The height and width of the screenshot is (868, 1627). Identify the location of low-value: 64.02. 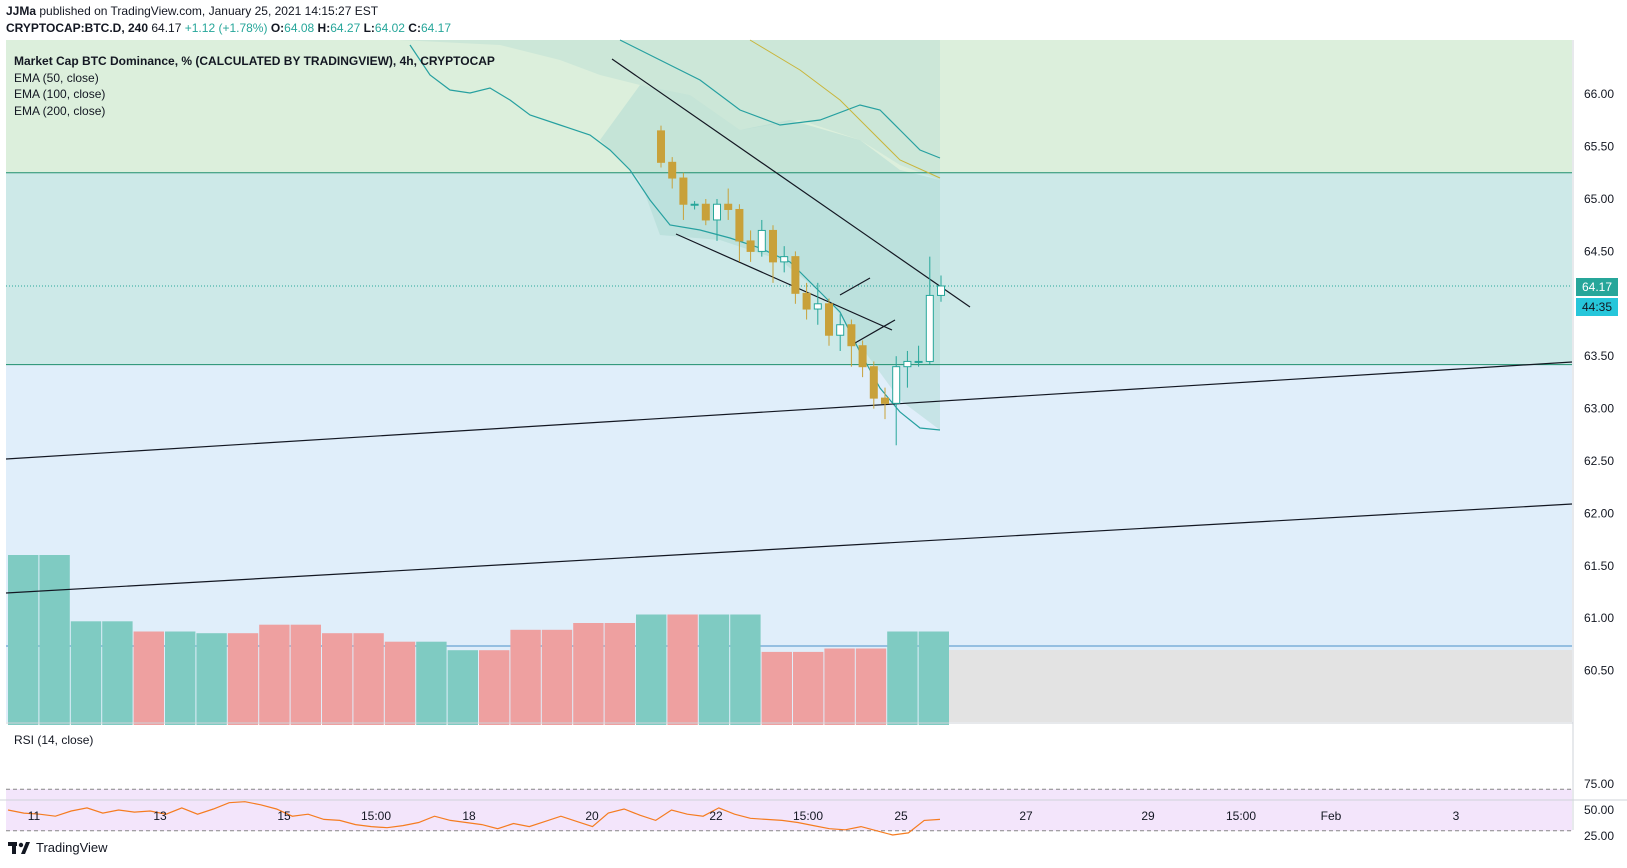
(389, 28).